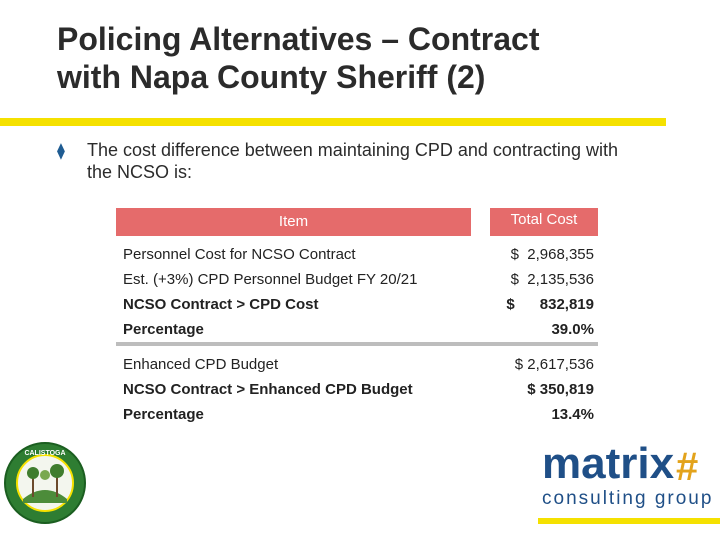 This screenshot has height=540, width=720. Describe the element at coordinates (268, 389) in the screenshot. I see `row-label: NCSO Contract > Enhanced CPD Budget` at that location.